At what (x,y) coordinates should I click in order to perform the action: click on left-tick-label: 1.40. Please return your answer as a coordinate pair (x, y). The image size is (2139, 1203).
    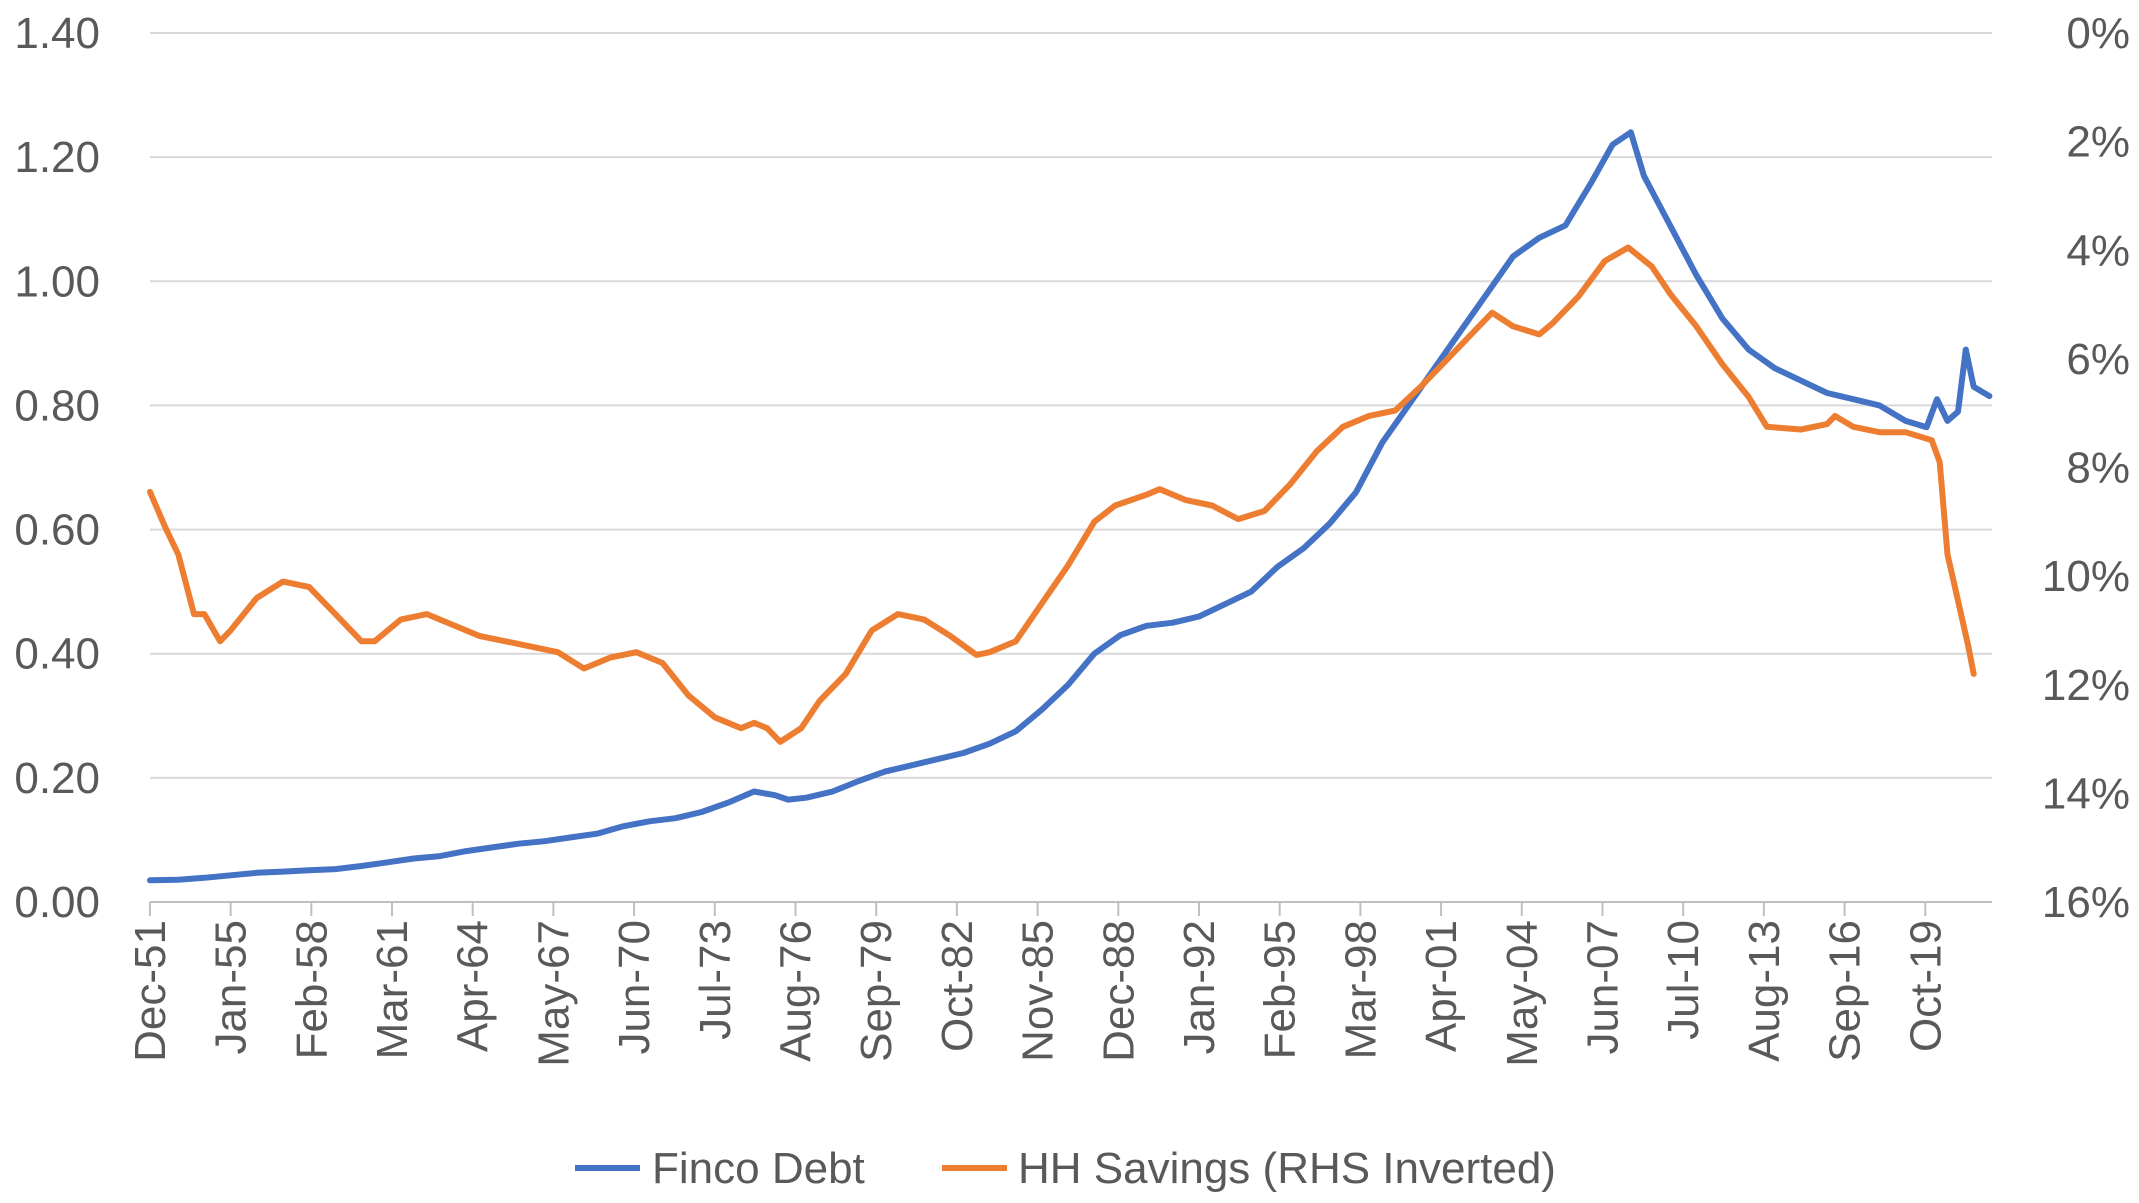
    Looking at the image, I should click on (57, 33).